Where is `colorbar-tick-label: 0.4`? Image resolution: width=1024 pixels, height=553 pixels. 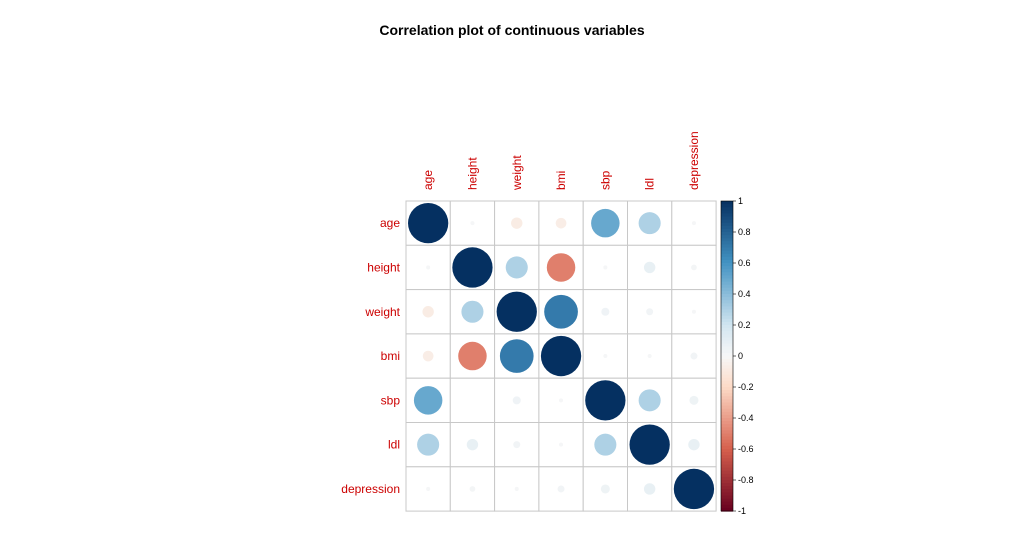 colorbar-tick-label: 0.4 is located at coordinates (744, 294).